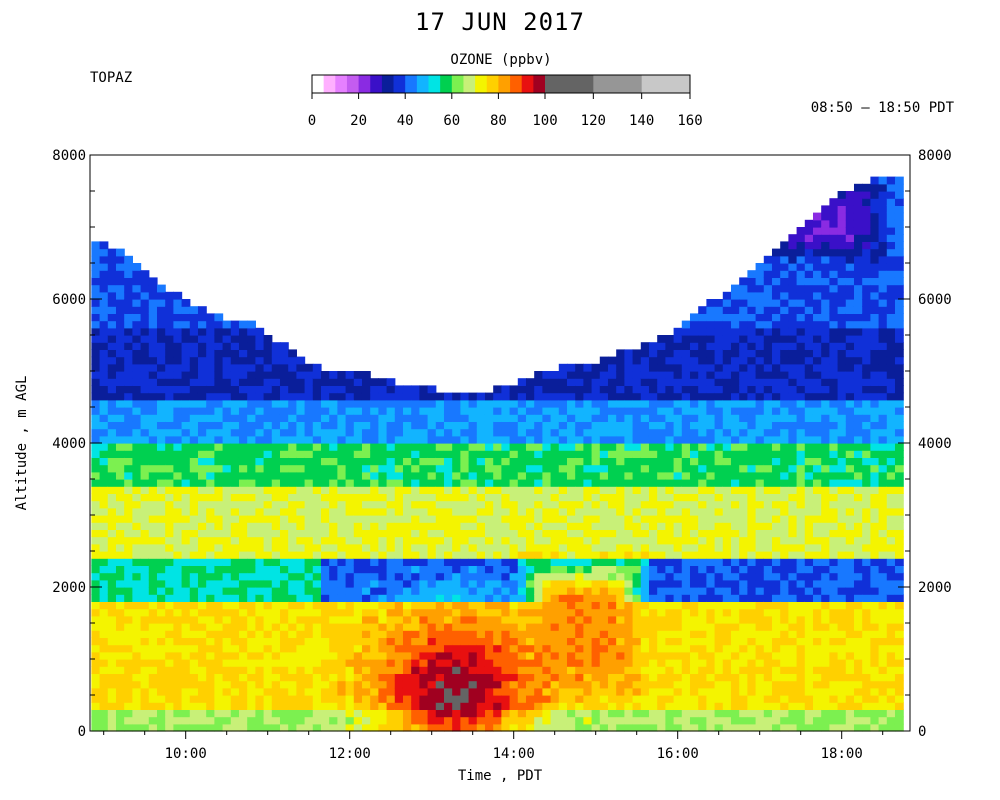 The height and width of the screenshot is (800, 1000). I want to click on colorbar-frame, so click(501, 84).